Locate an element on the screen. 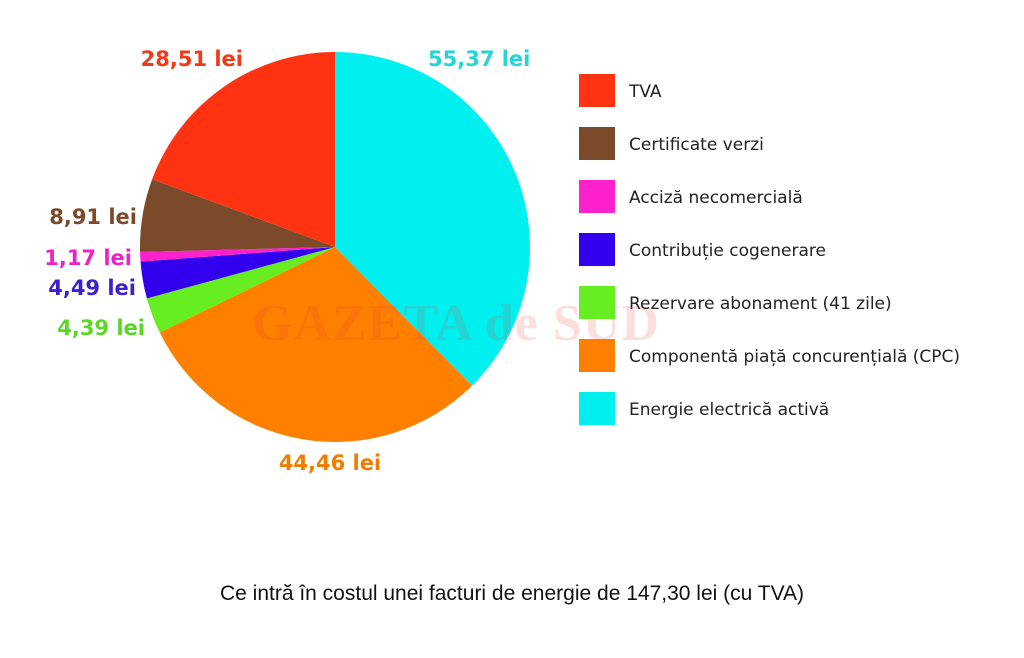  legend-item: Certificate verzi is located at coordinates (789, 145).